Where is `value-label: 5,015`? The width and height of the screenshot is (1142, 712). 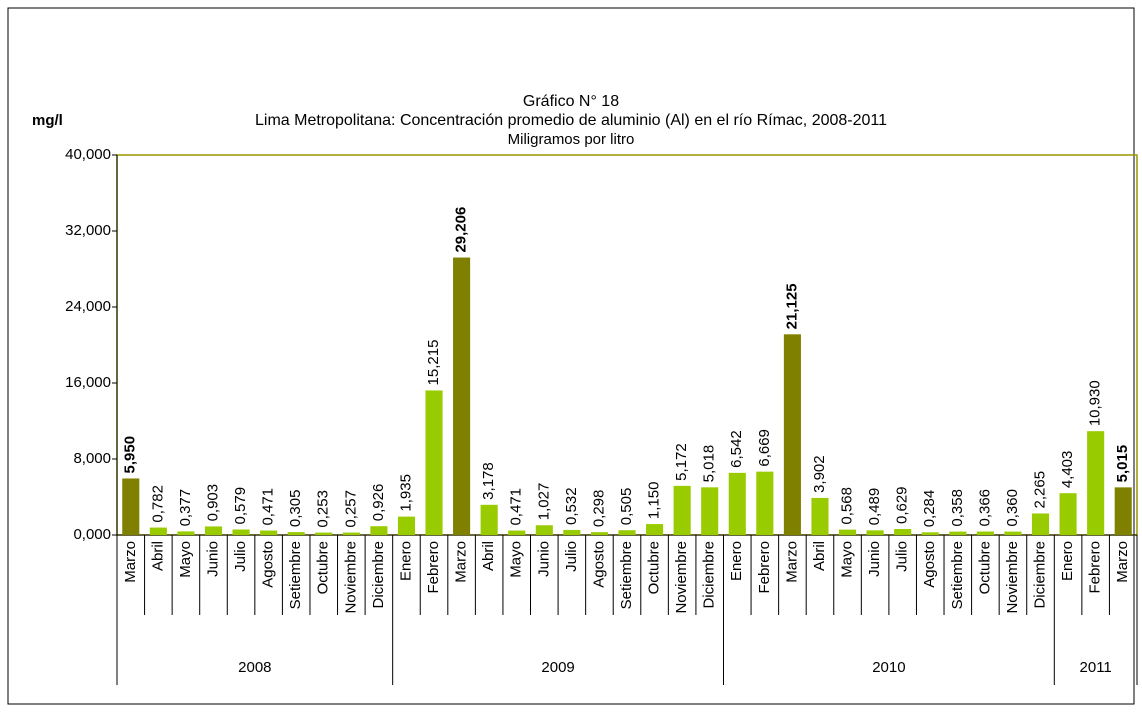
value-label: 5,015 is located at coordinates (1122, 464).